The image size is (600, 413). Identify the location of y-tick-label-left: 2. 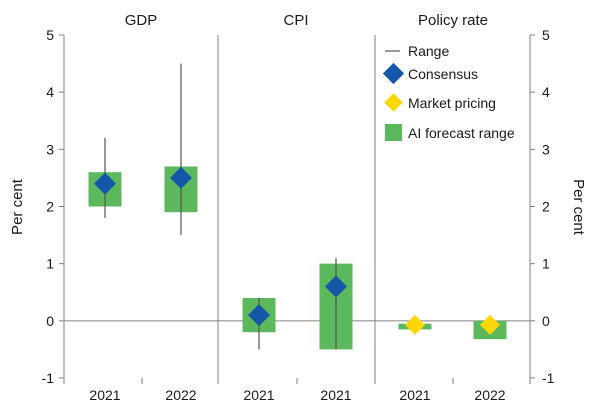
(50, 207).